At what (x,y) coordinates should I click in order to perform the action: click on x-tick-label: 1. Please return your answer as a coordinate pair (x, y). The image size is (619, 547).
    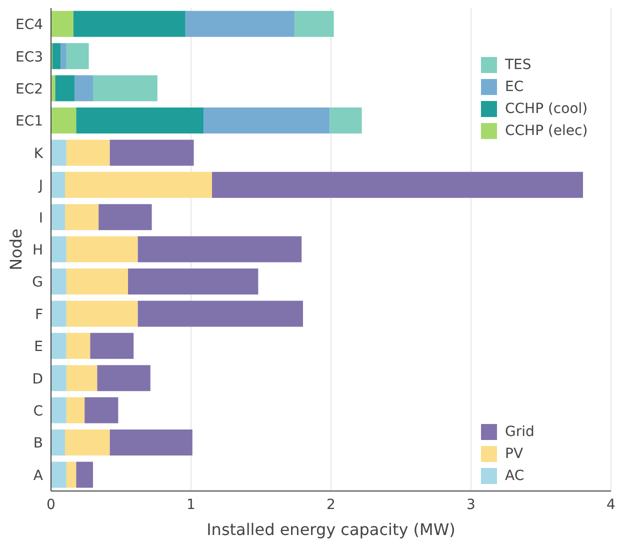
    Looking at the image, I should click on (191, 504).